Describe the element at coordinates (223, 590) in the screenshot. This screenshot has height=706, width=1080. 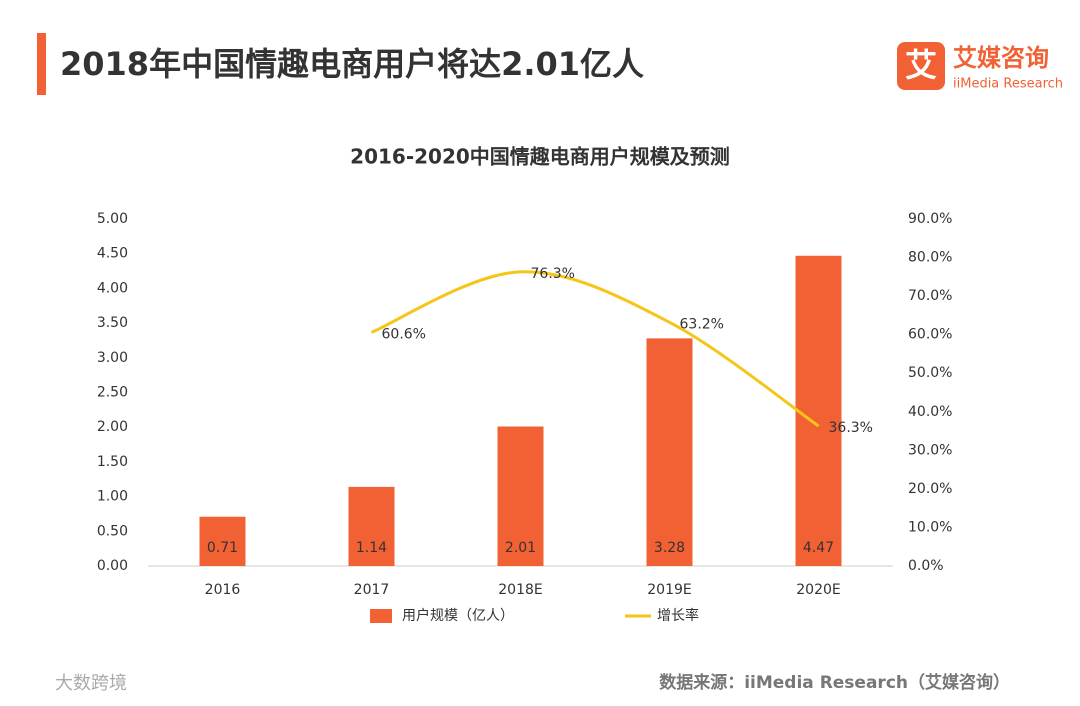
I see `x-tick-label: 2016` at that location.